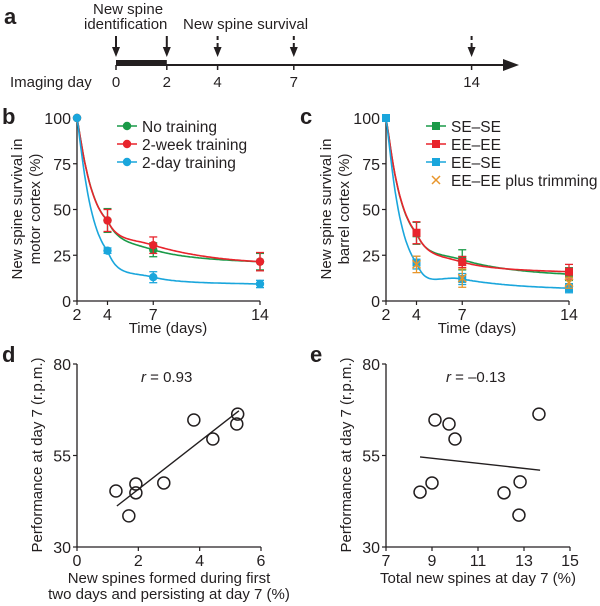 This screenshot has height=606, width=600. Describe the element at coordinates (37, 454) in the screenshot. I see `d-ylabel: Performance at day 7 (r.p.m.)` at that location.